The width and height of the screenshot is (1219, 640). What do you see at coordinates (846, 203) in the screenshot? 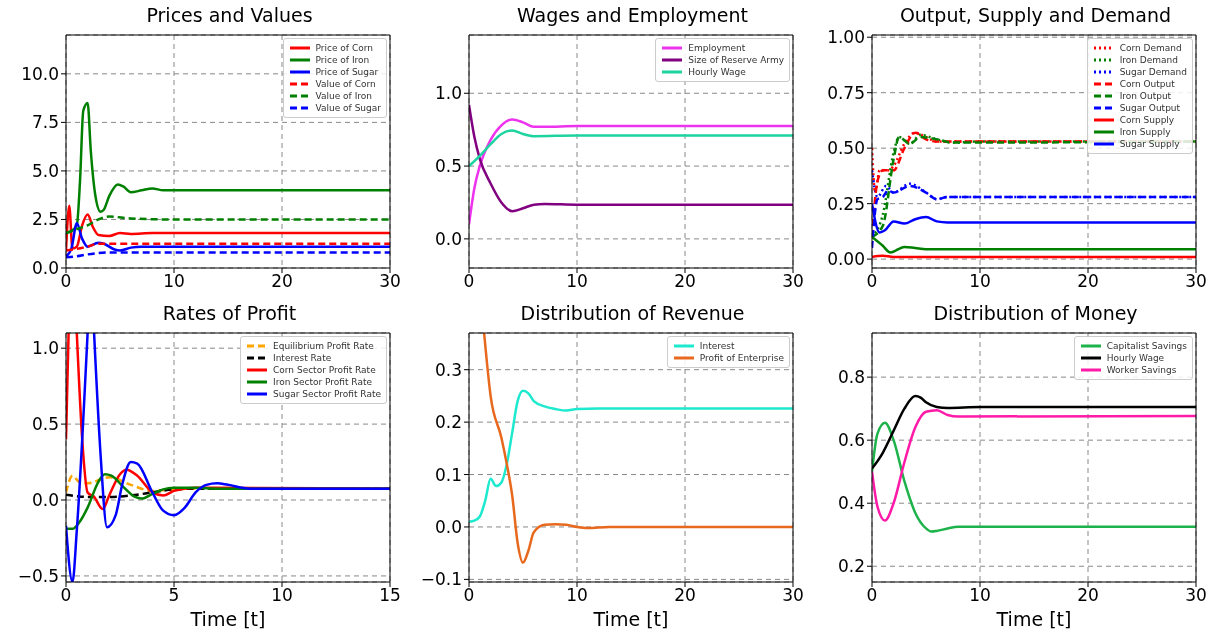
I see `y-tick-label: 0.25` at bounding box center [846, 203].